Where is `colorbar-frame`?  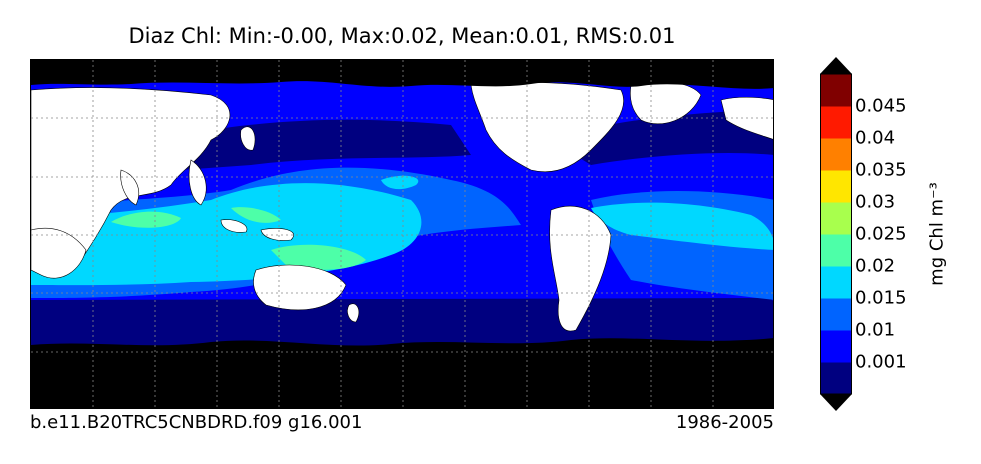 colorbar-frame is located at coordinates (836, 234).